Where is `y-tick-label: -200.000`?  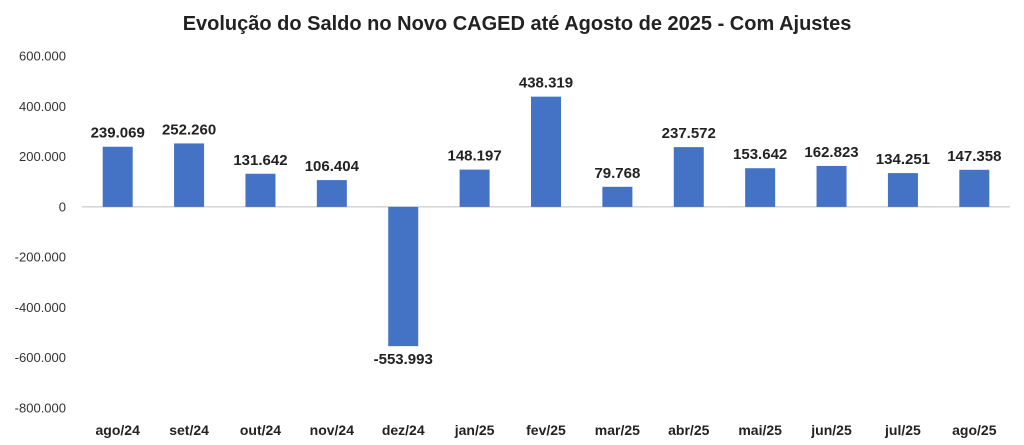
y-tick-label: -200.000 is located at coordinates (40, 257).